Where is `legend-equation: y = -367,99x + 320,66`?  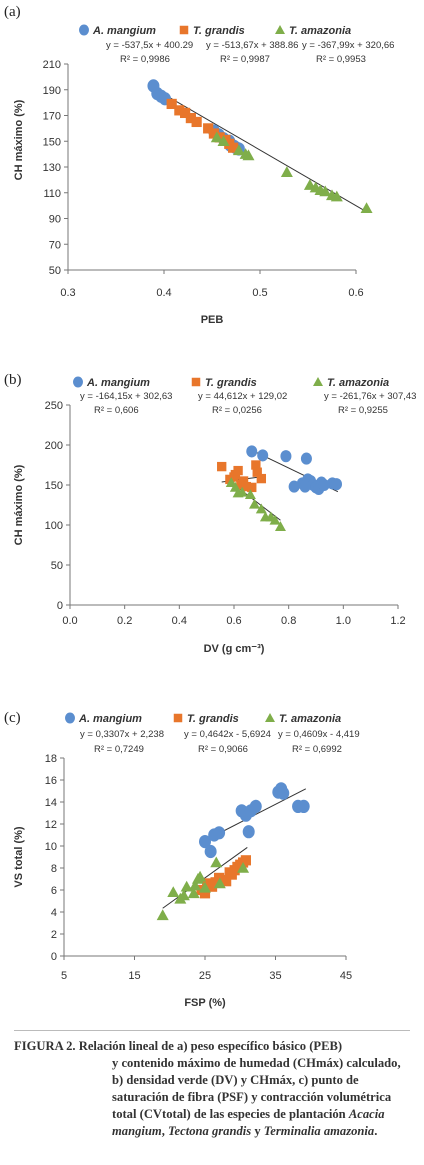
legend-equation: y = -367,99x + 320,66 is located at coordinates (348, 45).